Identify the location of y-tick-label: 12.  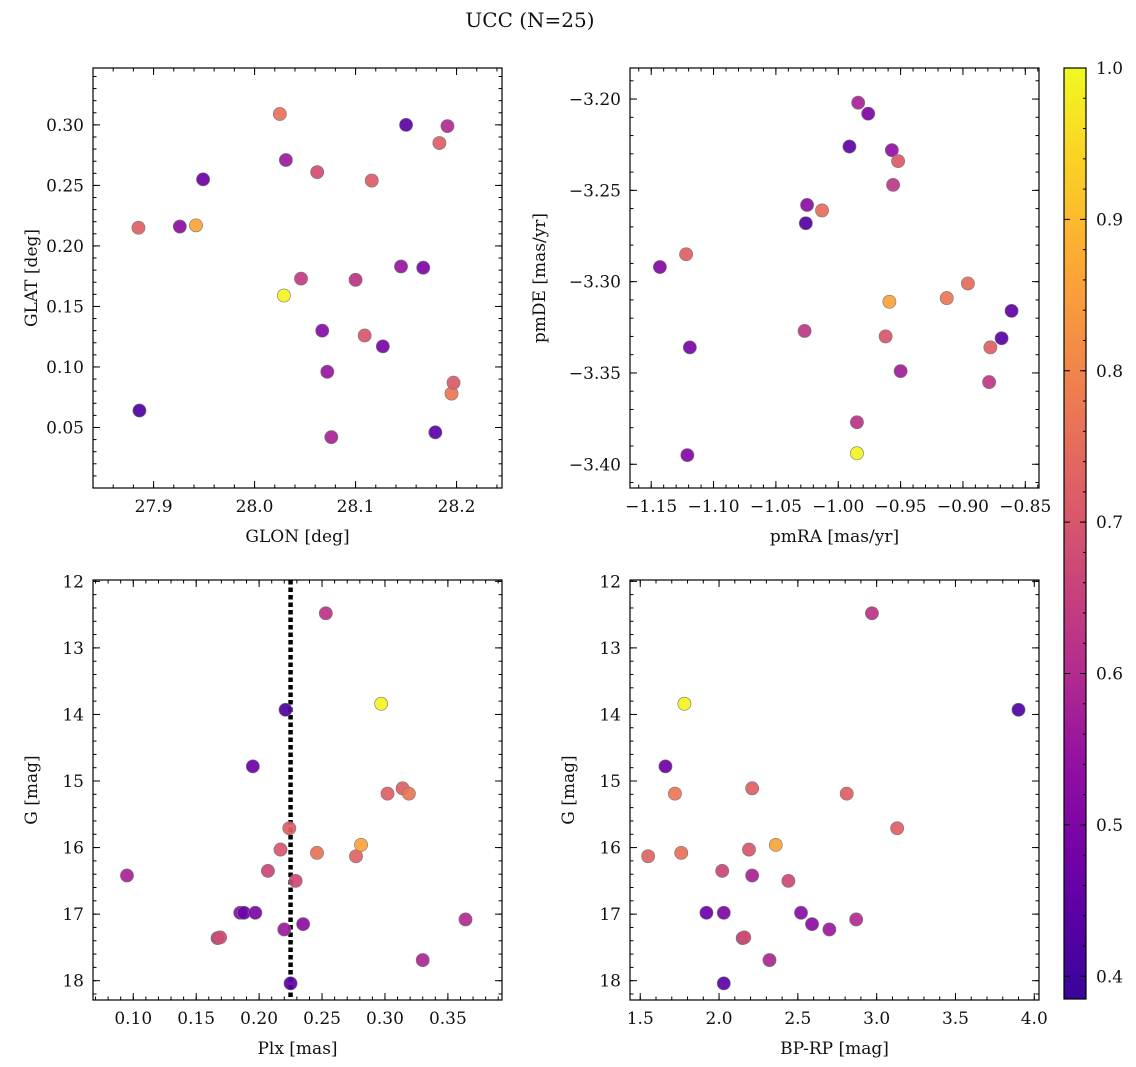
(610, 582).